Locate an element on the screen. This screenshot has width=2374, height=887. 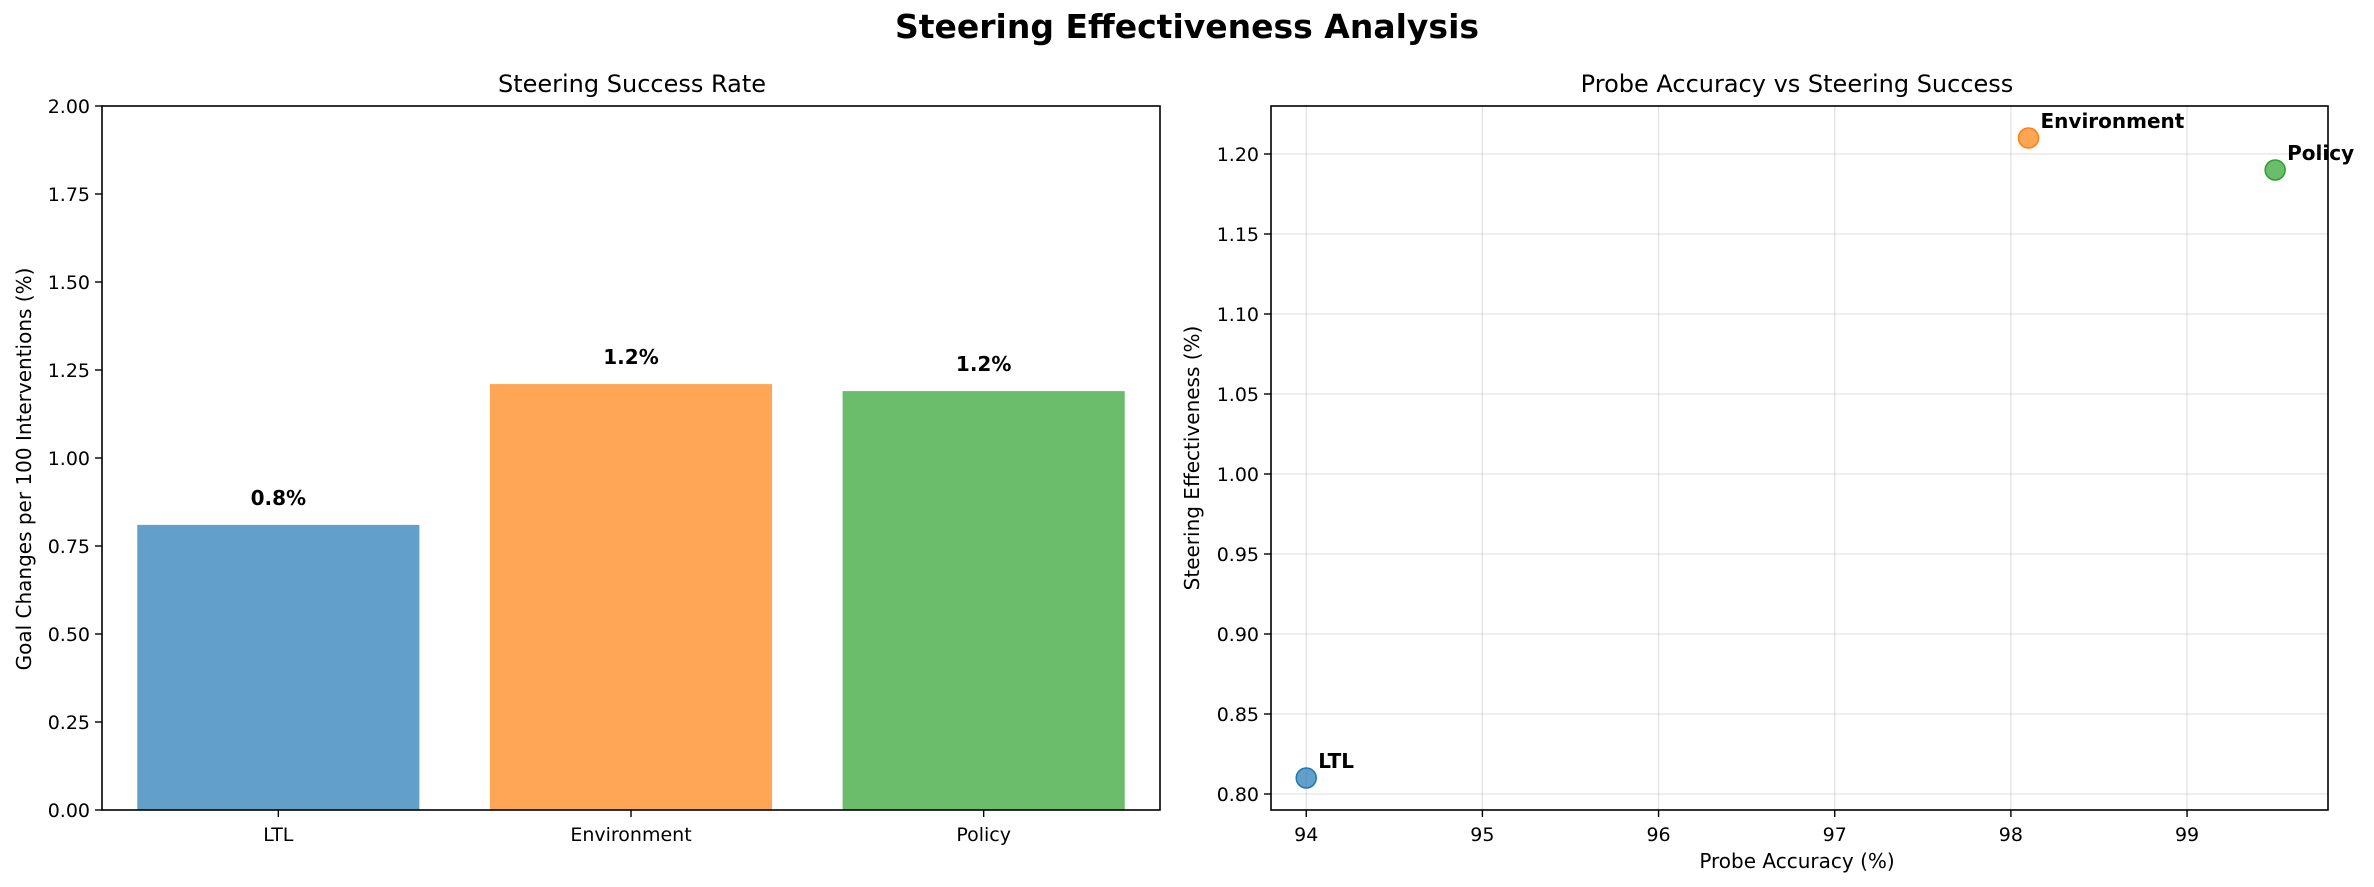
bar-ytick-label: 1.50 is located at coordinates (69, 283).